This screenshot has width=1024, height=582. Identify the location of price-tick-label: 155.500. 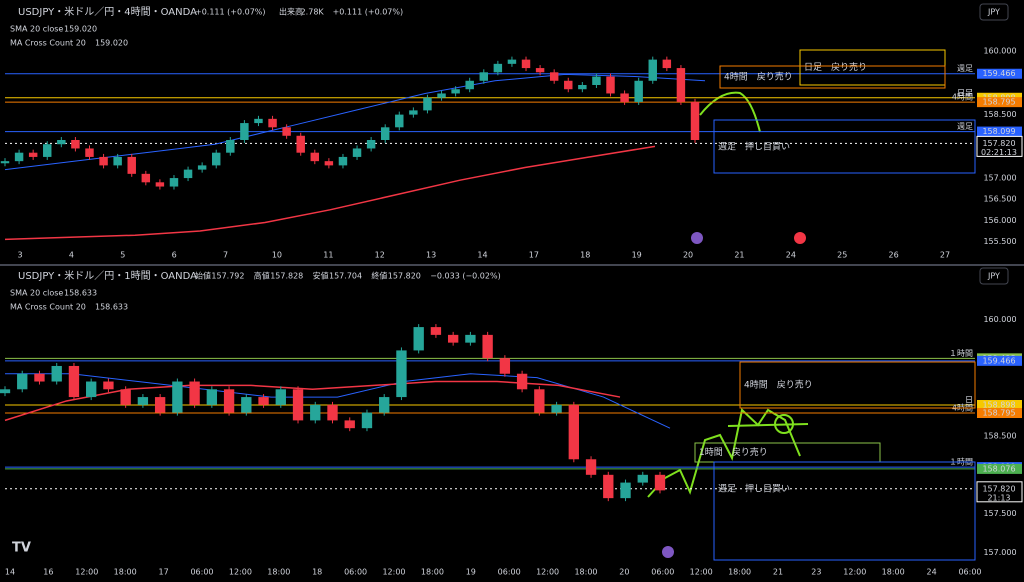
(999, 241).